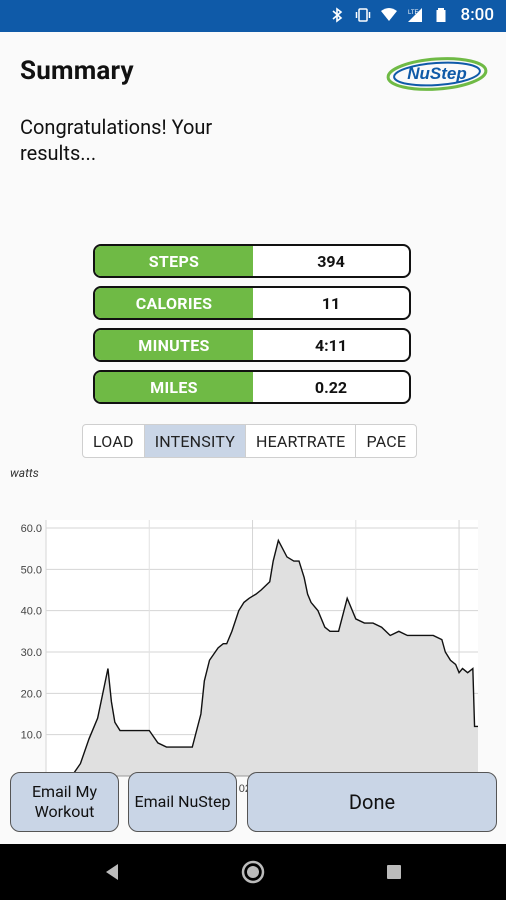 The image size is (506, 900). I want to click on vibrate-icon, so click(362, 15).